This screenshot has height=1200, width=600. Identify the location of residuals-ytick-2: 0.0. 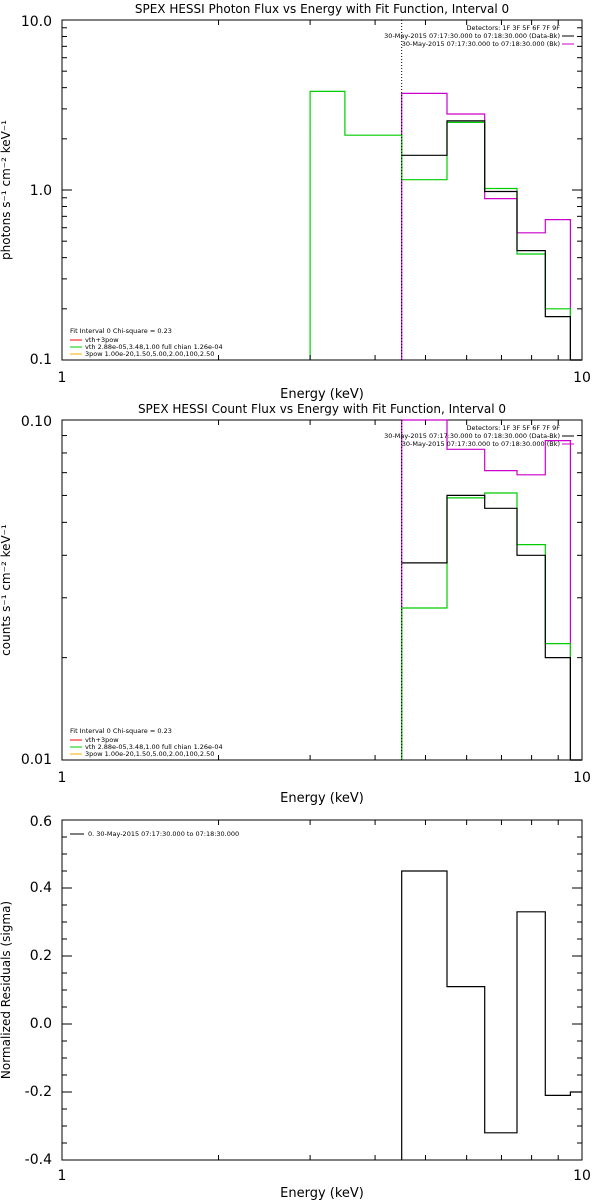
(41, 1024).